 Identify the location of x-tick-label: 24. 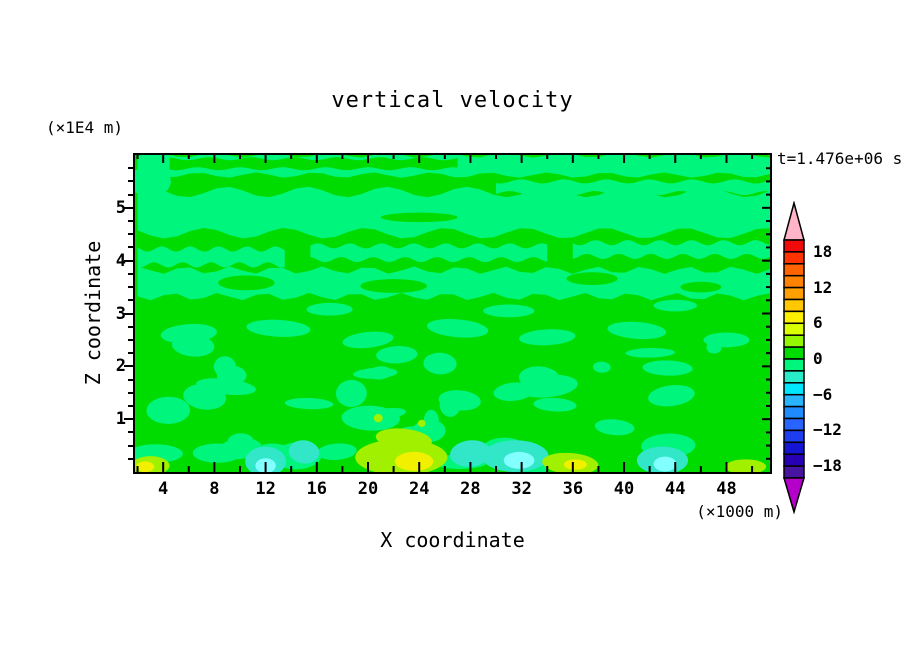
(419, 489).